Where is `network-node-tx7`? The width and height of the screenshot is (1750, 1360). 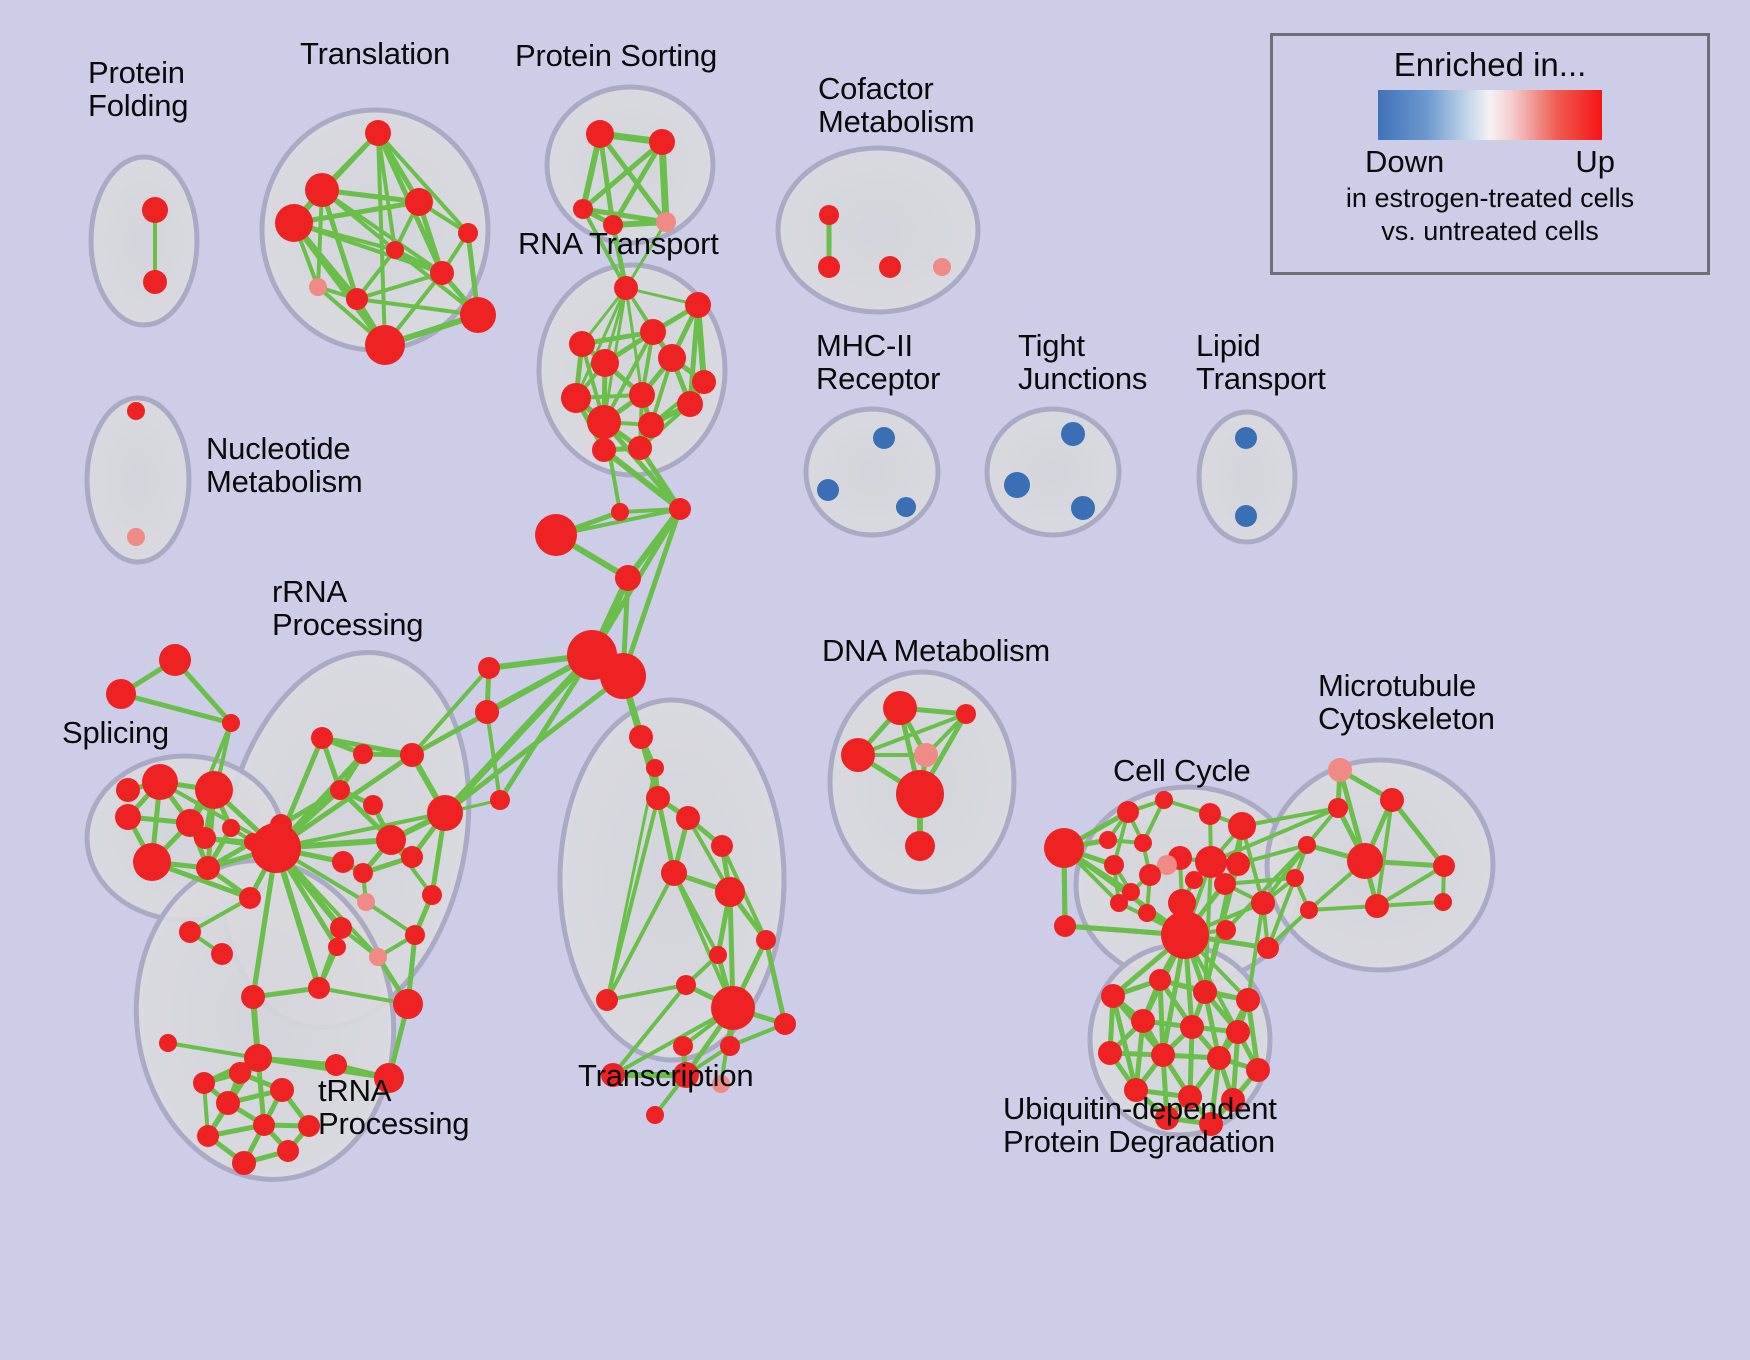
network-node-tx7 is located at coordinates (686, 985).